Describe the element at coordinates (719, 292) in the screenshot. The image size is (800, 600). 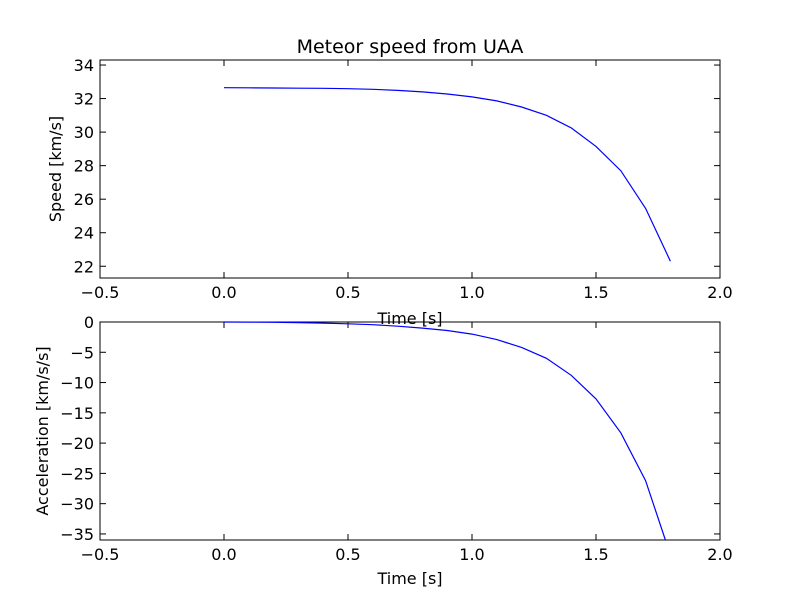
I see `speed-xtick-label: 2.0` at that location.